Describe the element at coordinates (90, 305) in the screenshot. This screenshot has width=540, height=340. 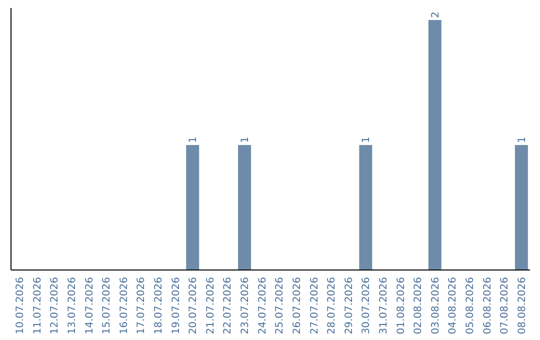
I see `x-tick-label: 14.07.2026` at that location.